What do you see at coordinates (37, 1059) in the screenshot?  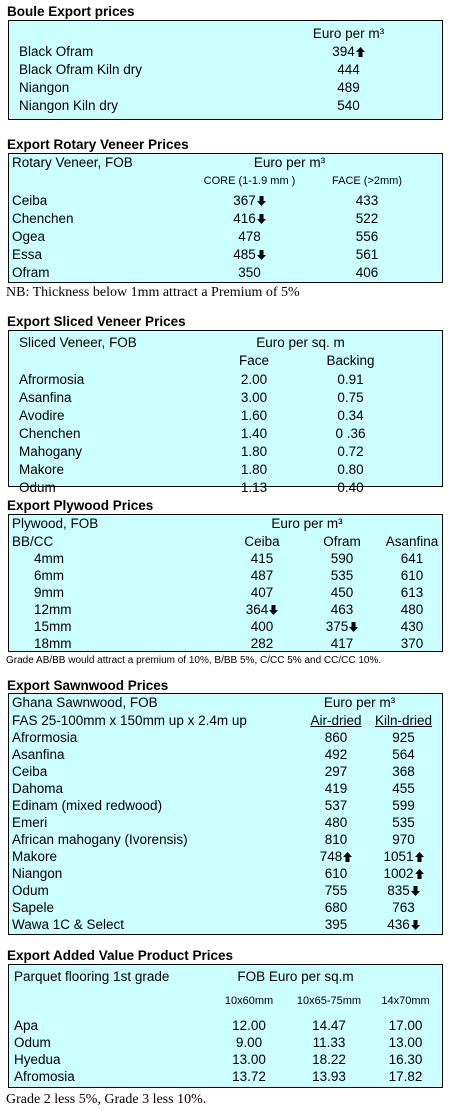 I see `cell: Hyedua` at bounding box center [37, 1059].